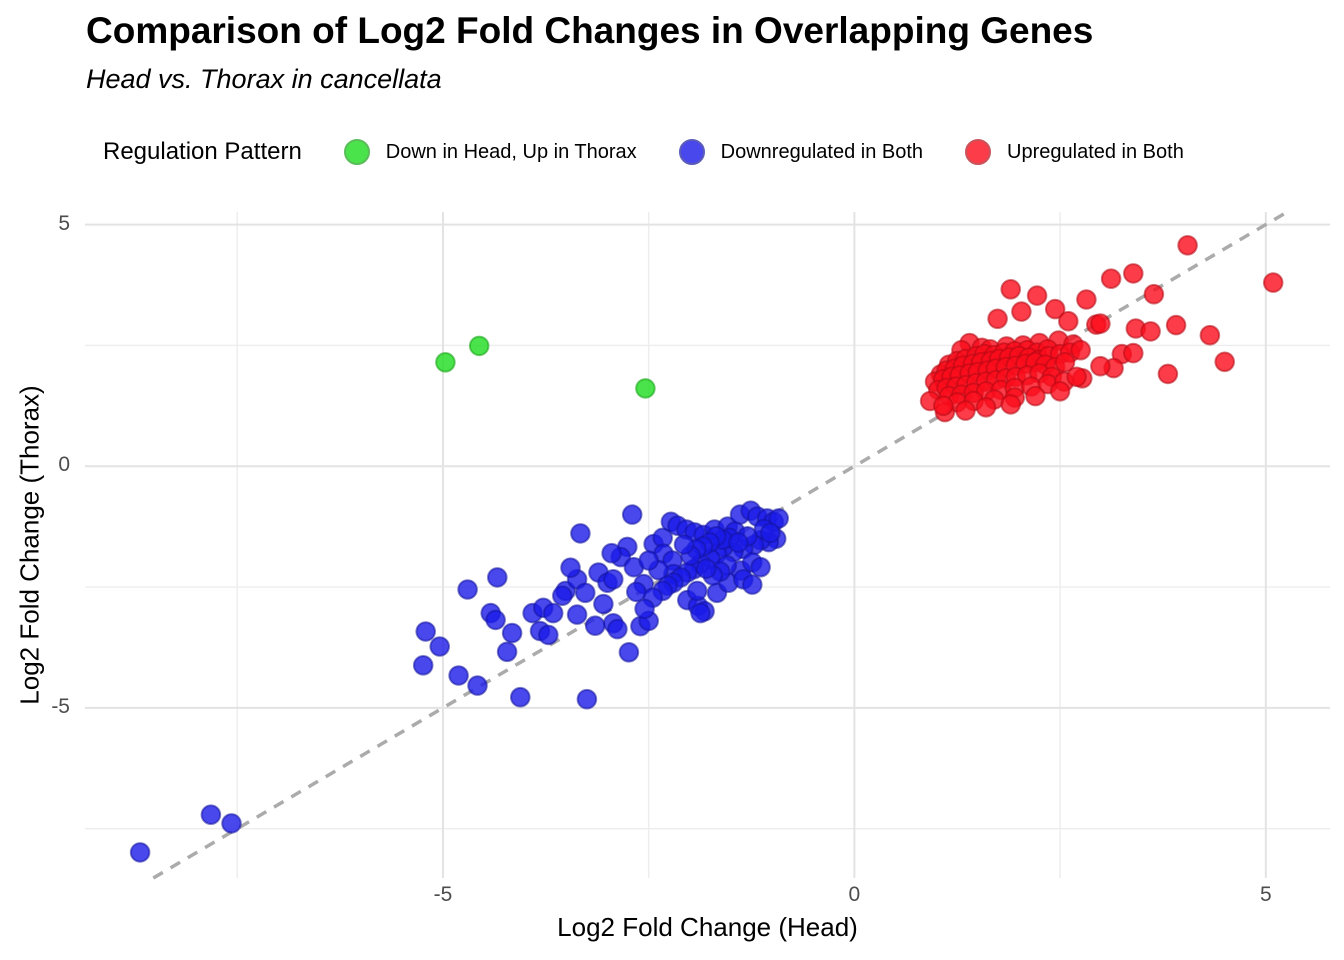 The image size is (1344, 960). Describe the element at coordinates (691, 152) in the screenshot. I see `blue-dot-icon` at that location.